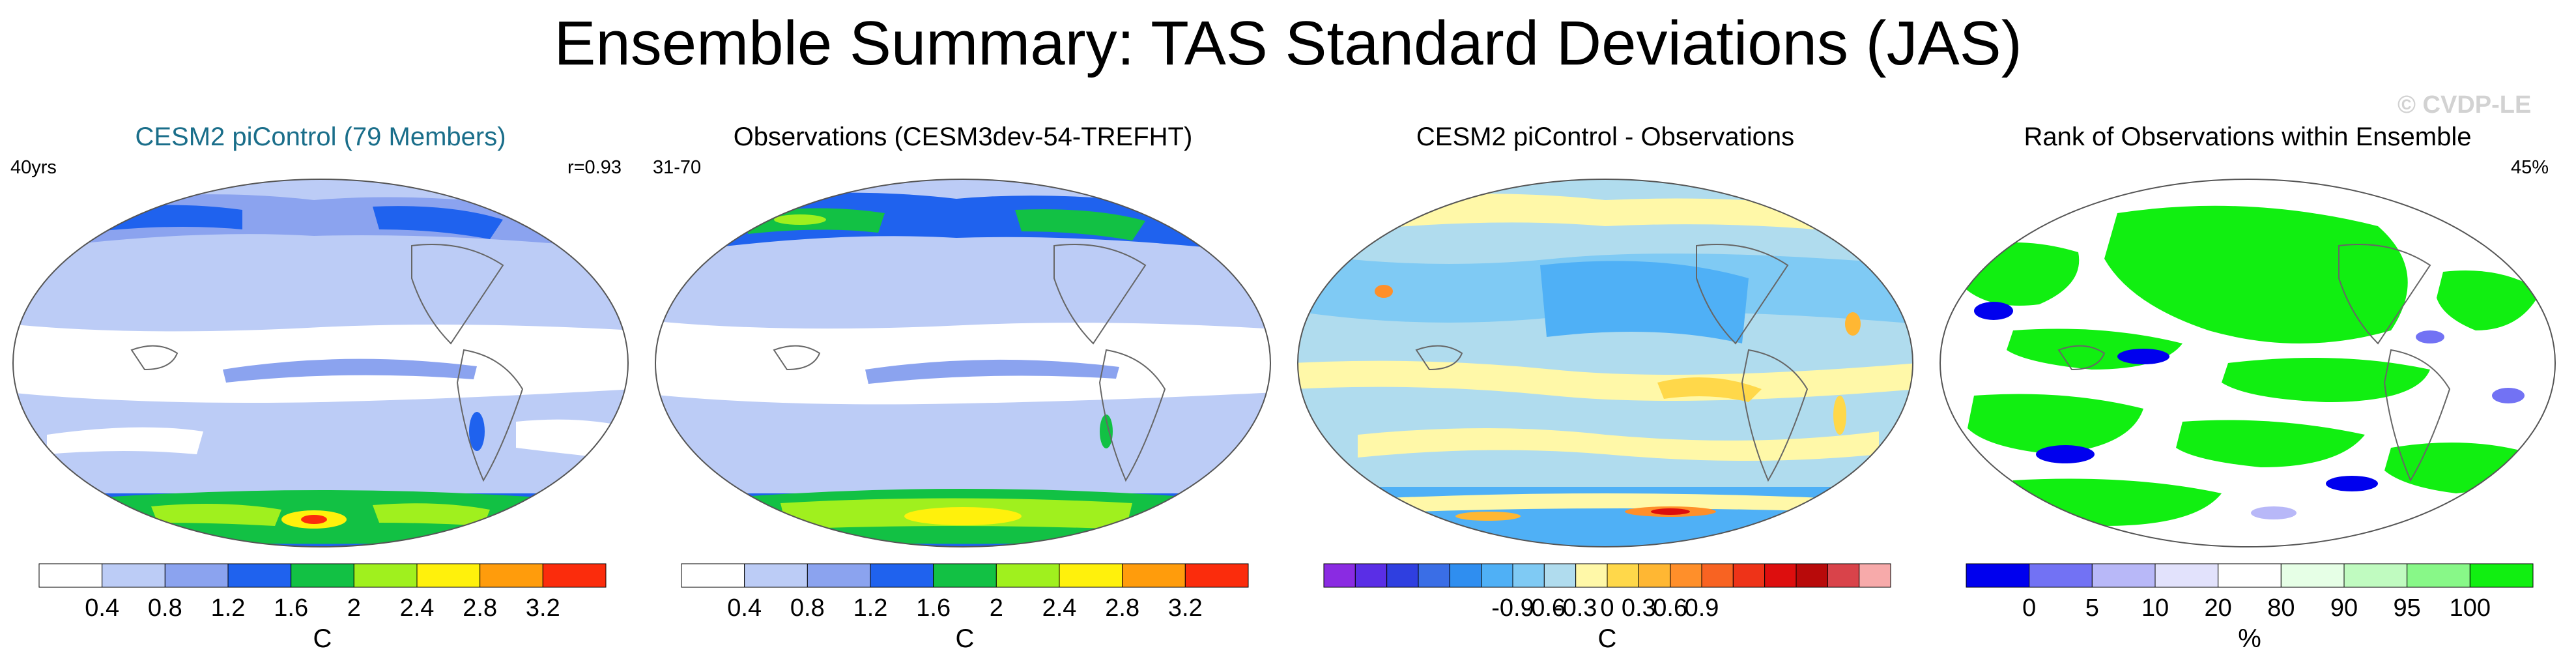 The width and height of the screenshot is (2576, 670). Describe the element at coordinates (320, 137) in the screenshot. I see `panel-title: CESM2 piControl (79 Members)` at that location.